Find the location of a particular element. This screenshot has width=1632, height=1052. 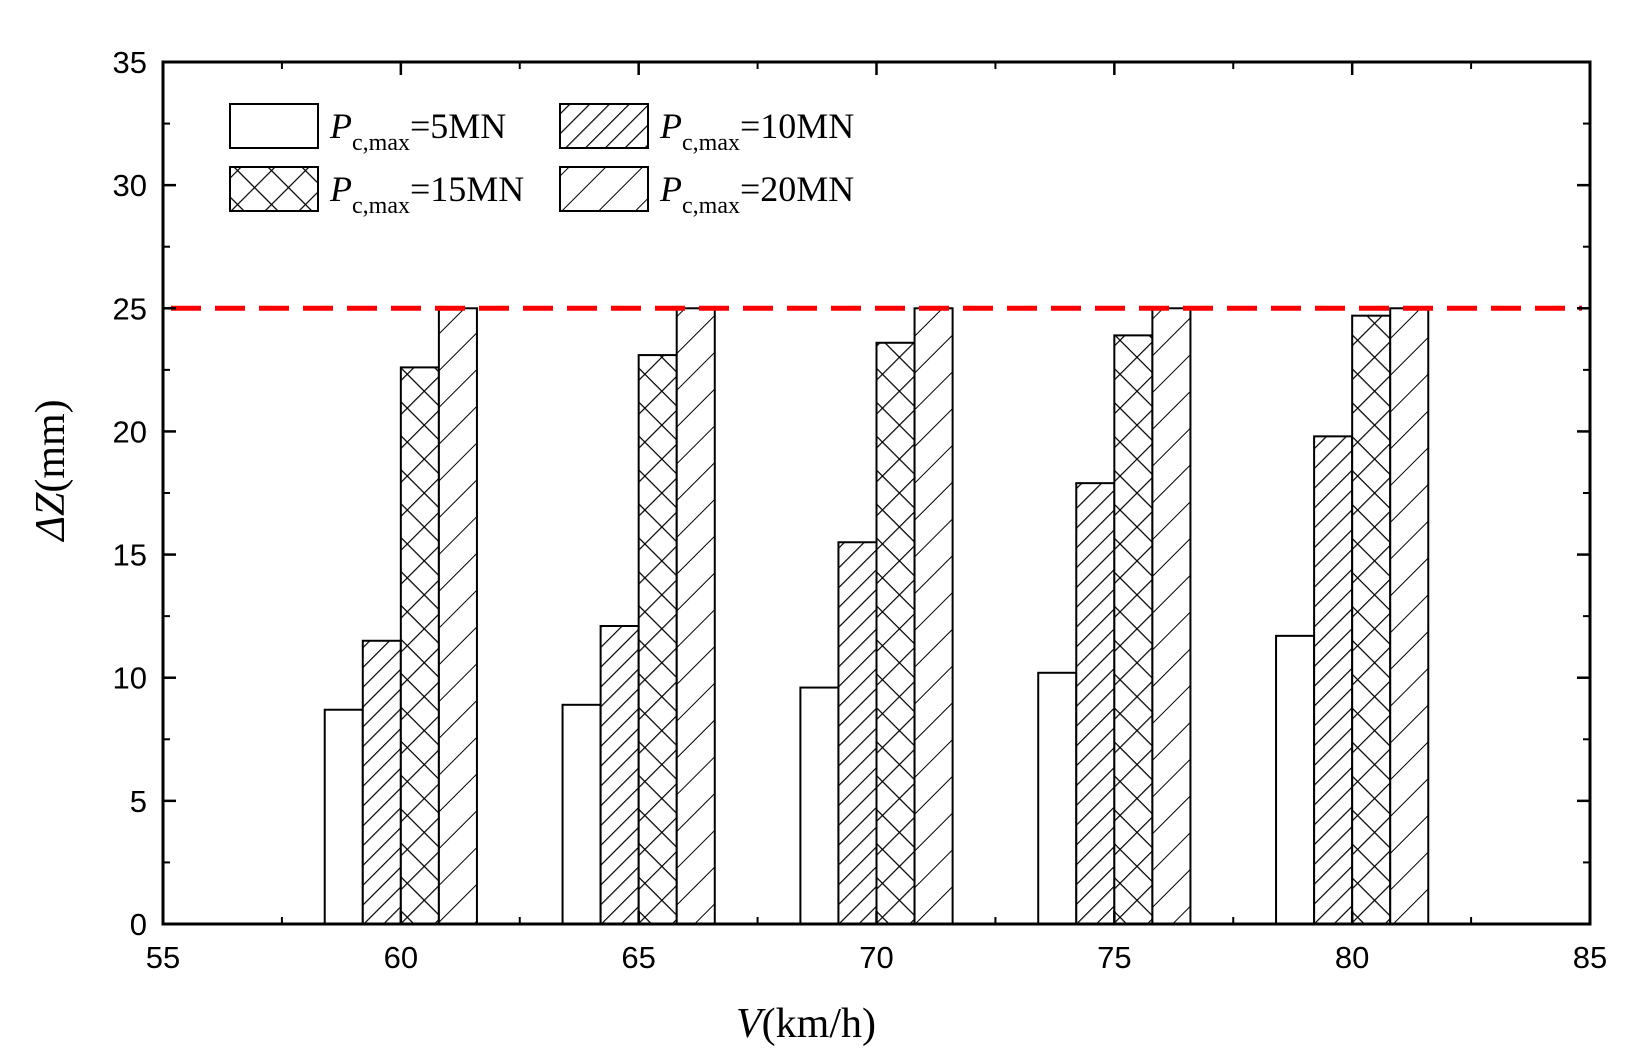

legend-label: Pc,max=20MN is located at coordinates (756, 194).